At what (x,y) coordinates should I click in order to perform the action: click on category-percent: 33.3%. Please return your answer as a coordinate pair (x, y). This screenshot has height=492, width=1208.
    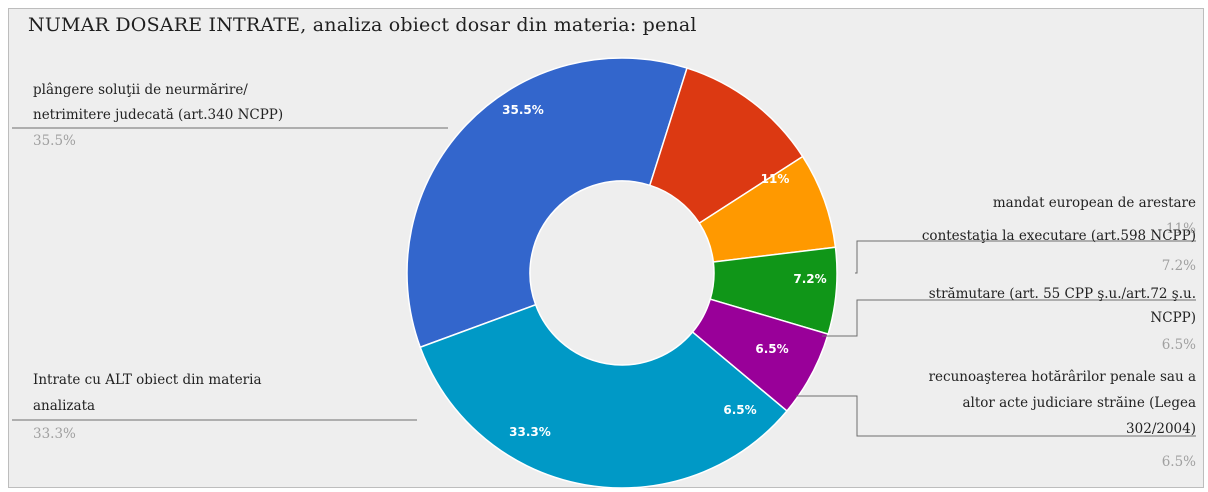
    Looking at the image, I should click on (54, 434).